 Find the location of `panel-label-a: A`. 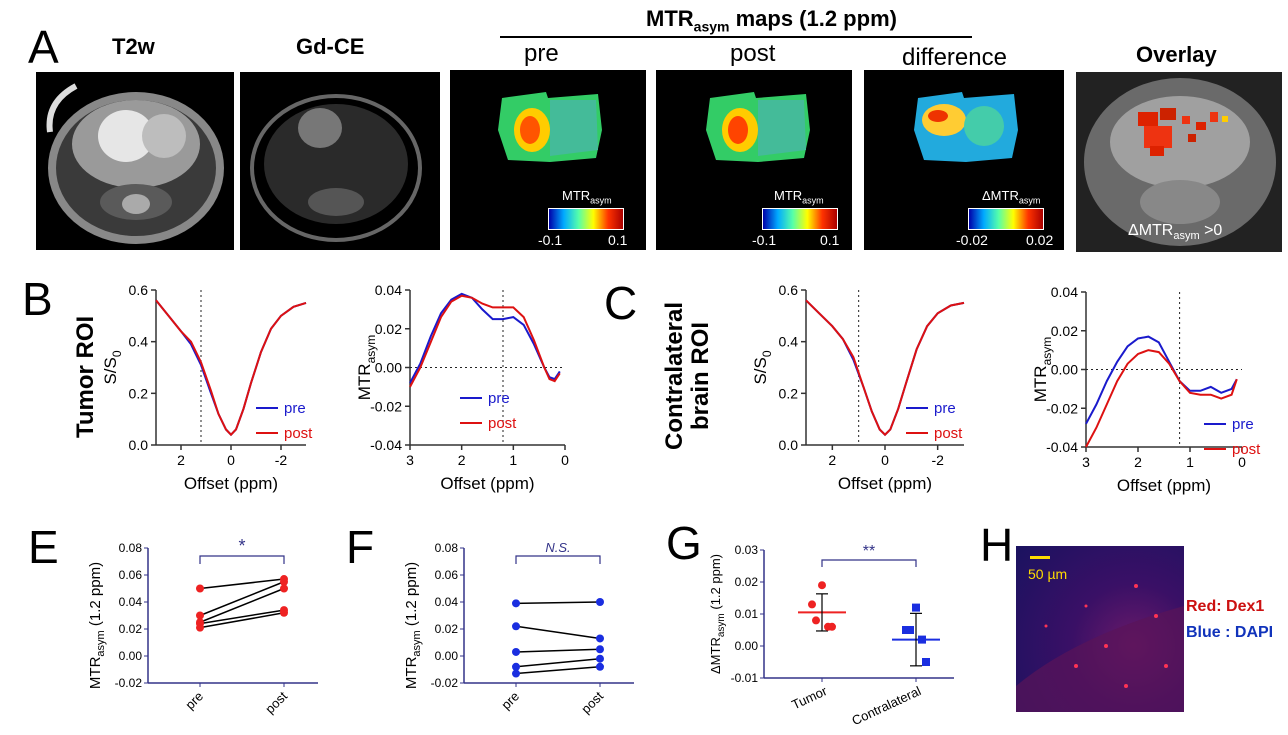

panel-label-a: A is located at coordinates (43, 47).